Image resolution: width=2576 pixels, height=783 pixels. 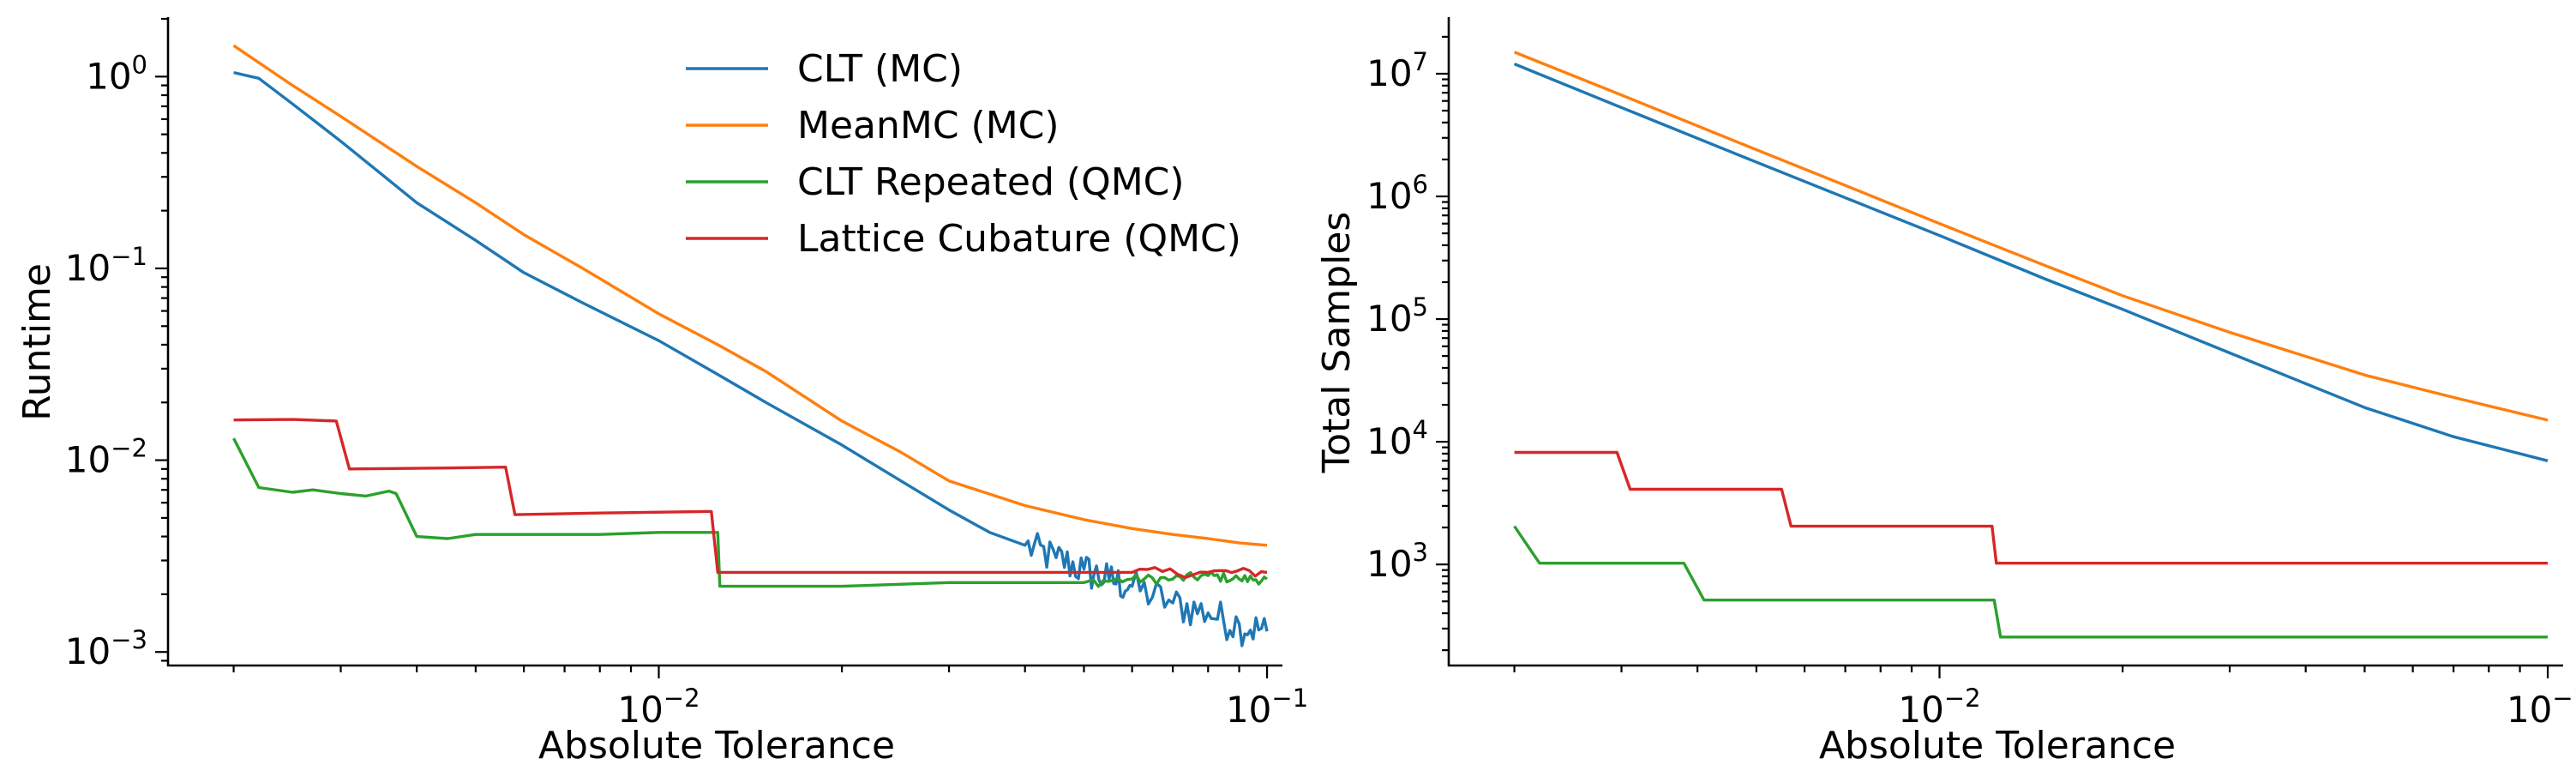 What do you see at coordinates (106, 265) in the screenshot?
I see `y-tick-label: 10⁻¹` at bounding box center [106, 265].